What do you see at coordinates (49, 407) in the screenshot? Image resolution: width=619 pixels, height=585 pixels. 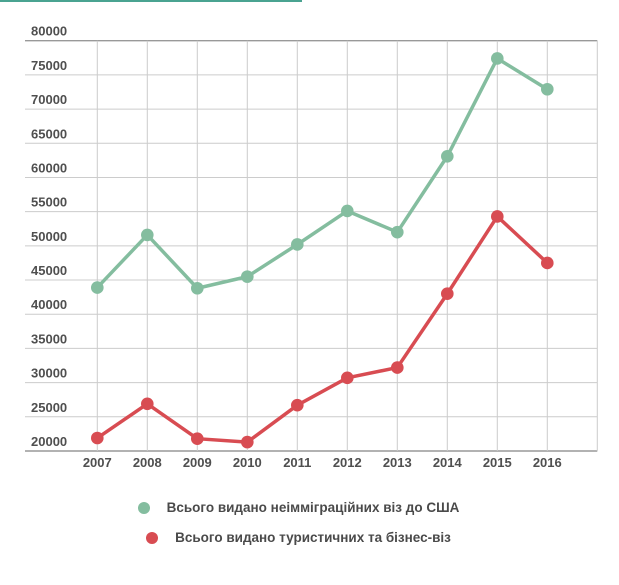 I see `y-tick-label: 25000` at bounding box center [49, 407].